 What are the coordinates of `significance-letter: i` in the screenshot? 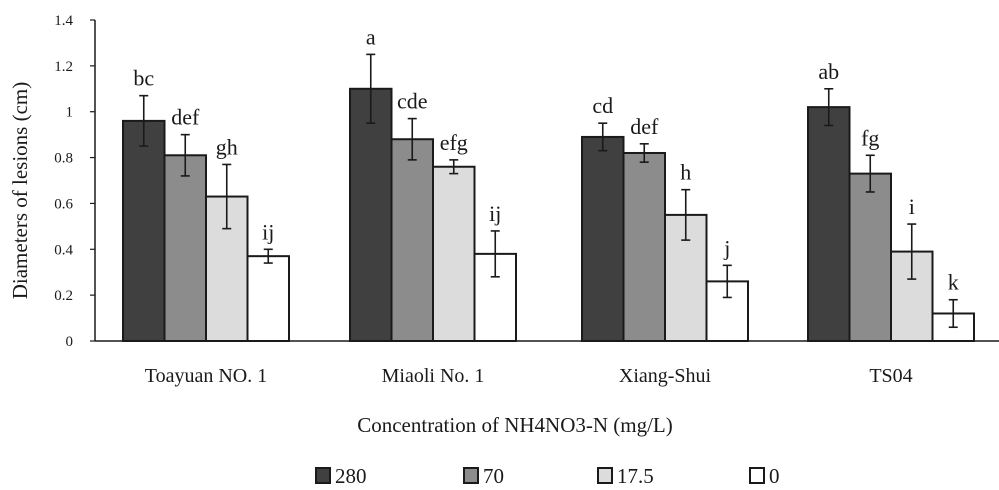 It's located at (912, 206).